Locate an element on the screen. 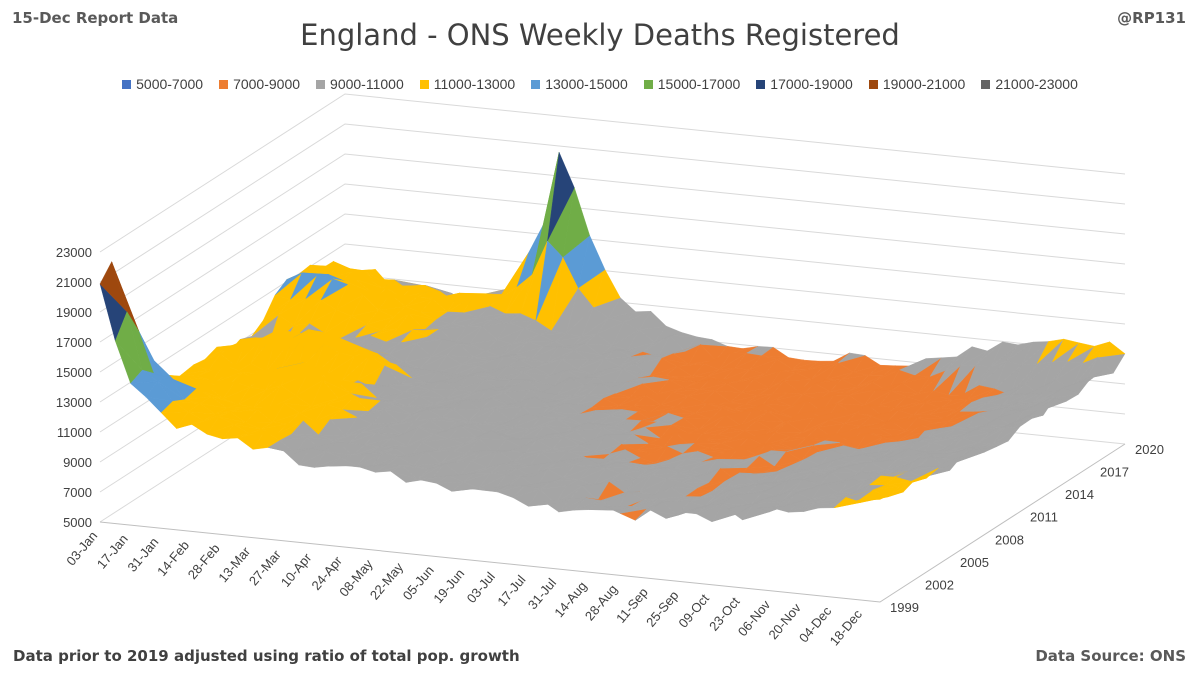 Image resolution: width=1200 pixels, height=675 pixels. x-tick-label: 03-Jul is located at coordinates (481, 587).